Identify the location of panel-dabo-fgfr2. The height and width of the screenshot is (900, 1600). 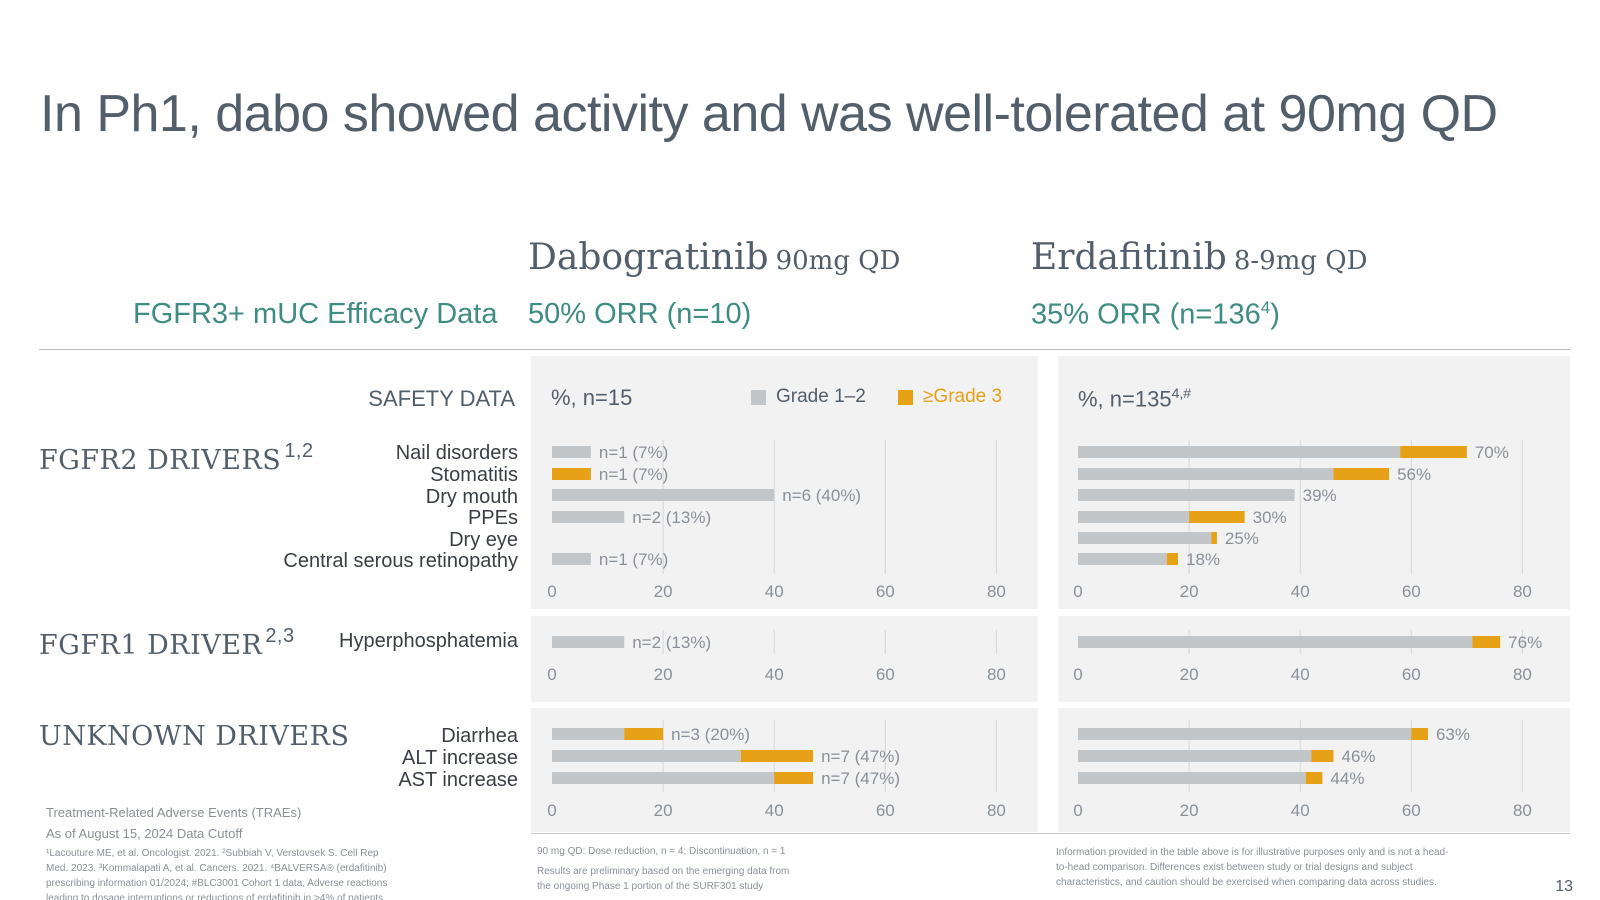
(784, 482).